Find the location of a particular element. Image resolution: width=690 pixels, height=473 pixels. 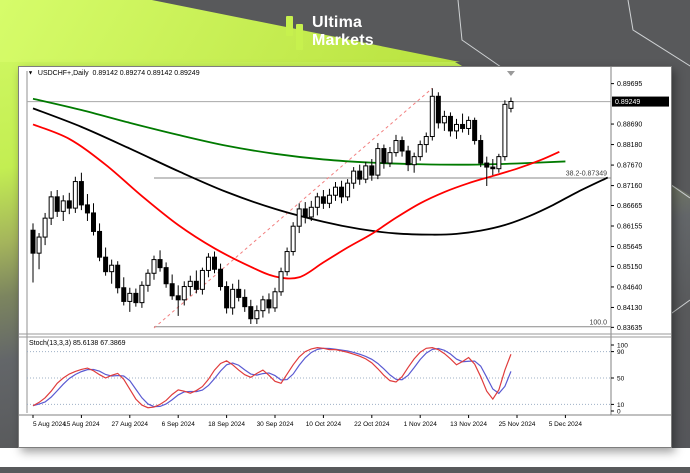

top-banner: Ultima Markets is located at coordinates (345, 31).